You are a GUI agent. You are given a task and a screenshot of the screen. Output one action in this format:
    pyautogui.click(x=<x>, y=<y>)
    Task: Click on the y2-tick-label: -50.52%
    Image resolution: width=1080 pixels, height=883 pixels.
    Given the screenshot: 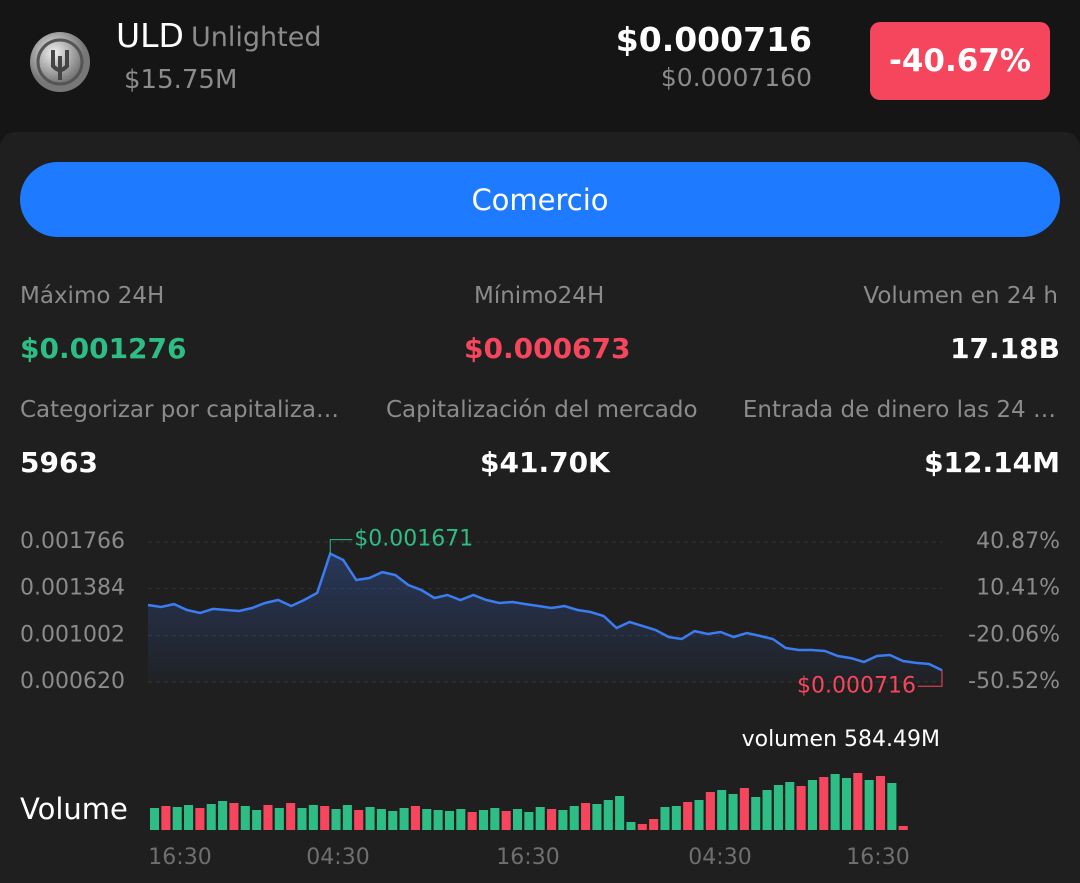 What is the action you would take?
    pyautogui.click(x=1014, y=681)
    